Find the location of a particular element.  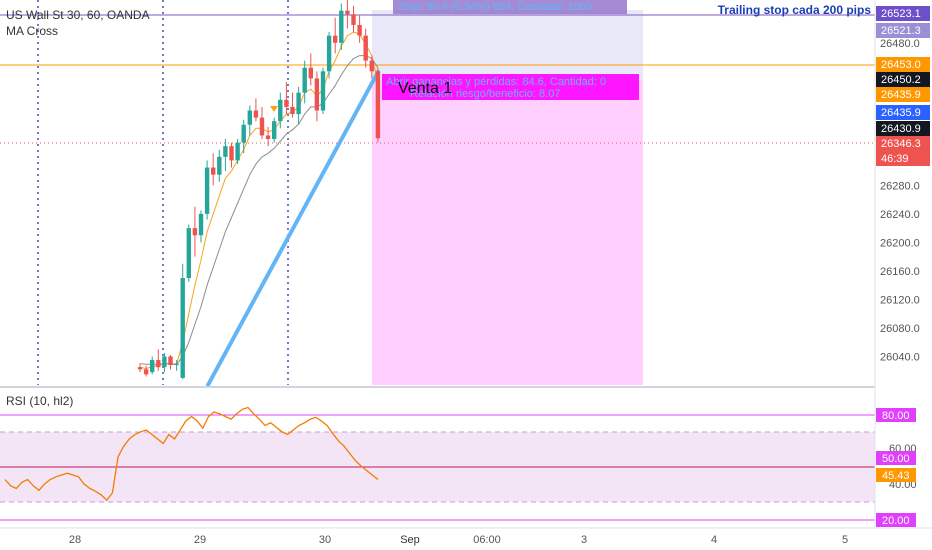

time-label: 3 is located at coordinates (584, 540).